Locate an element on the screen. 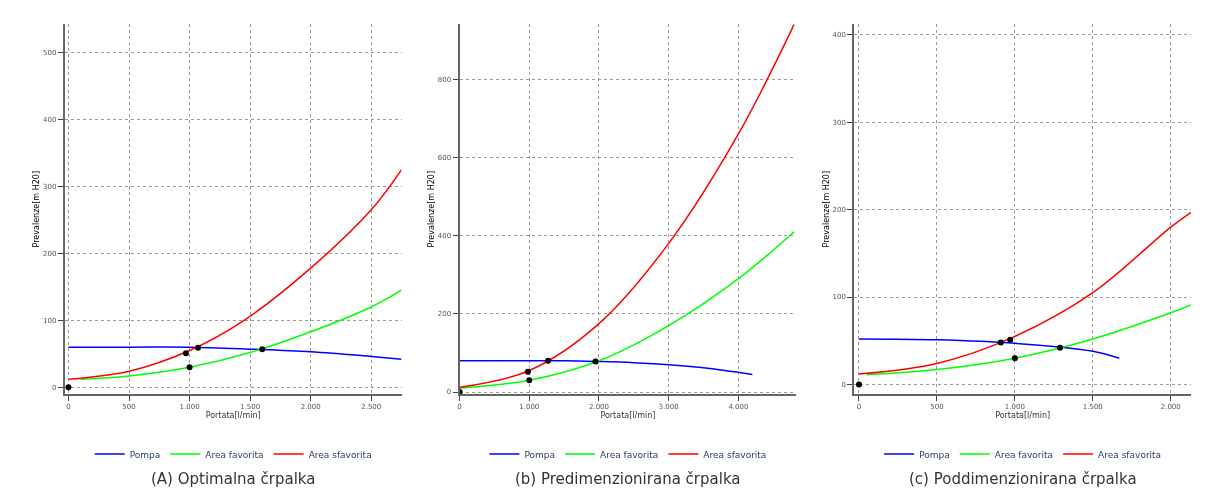 The height and width of the screenshot is (502, 1206). text: (b) Predimenzionirana črpalka is located at coordinates (628, 479).